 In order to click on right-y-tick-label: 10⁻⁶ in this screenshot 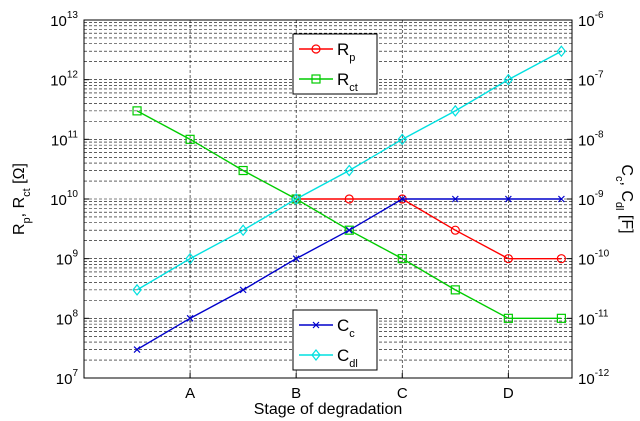, I will do `click(591, 20)`.